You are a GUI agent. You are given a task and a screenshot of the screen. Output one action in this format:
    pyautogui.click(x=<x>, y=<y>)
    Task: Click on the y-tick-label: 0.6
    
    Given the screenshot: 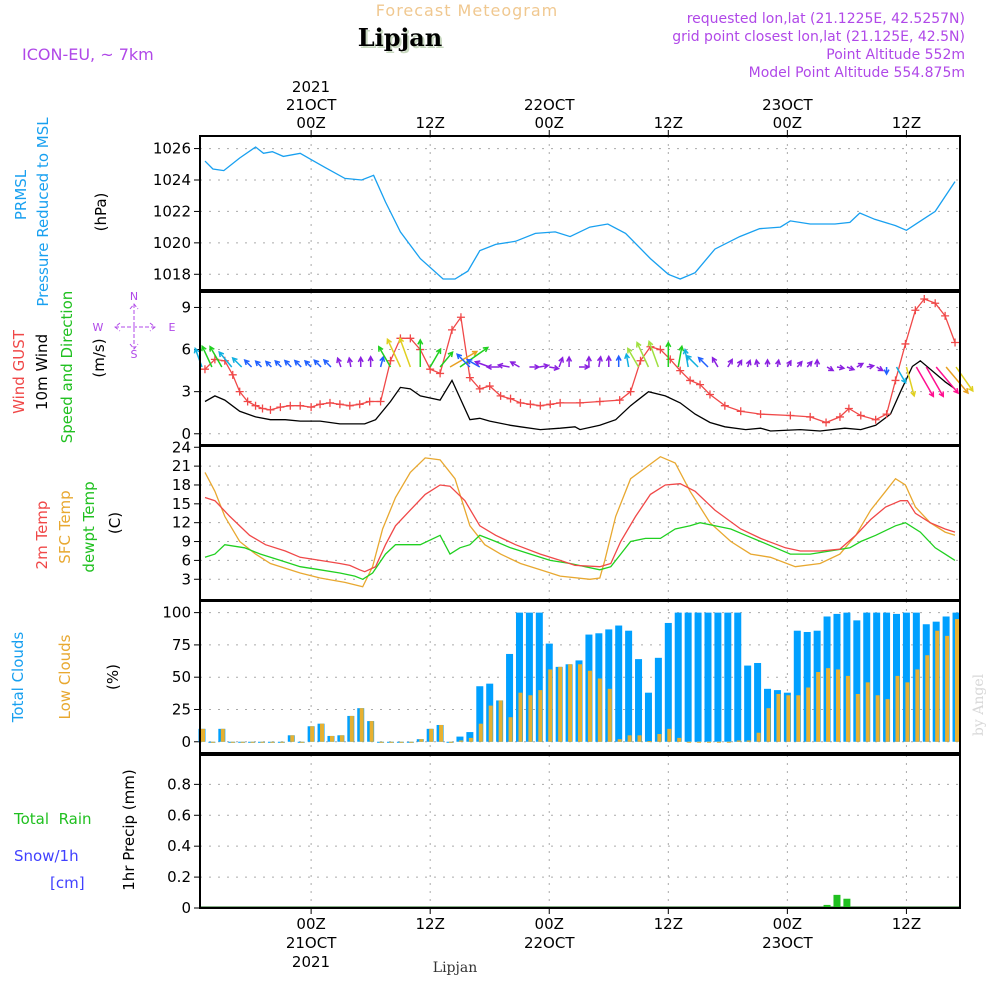 What is the action you would take?
    pyautogui.click(x=179, y=815)
    